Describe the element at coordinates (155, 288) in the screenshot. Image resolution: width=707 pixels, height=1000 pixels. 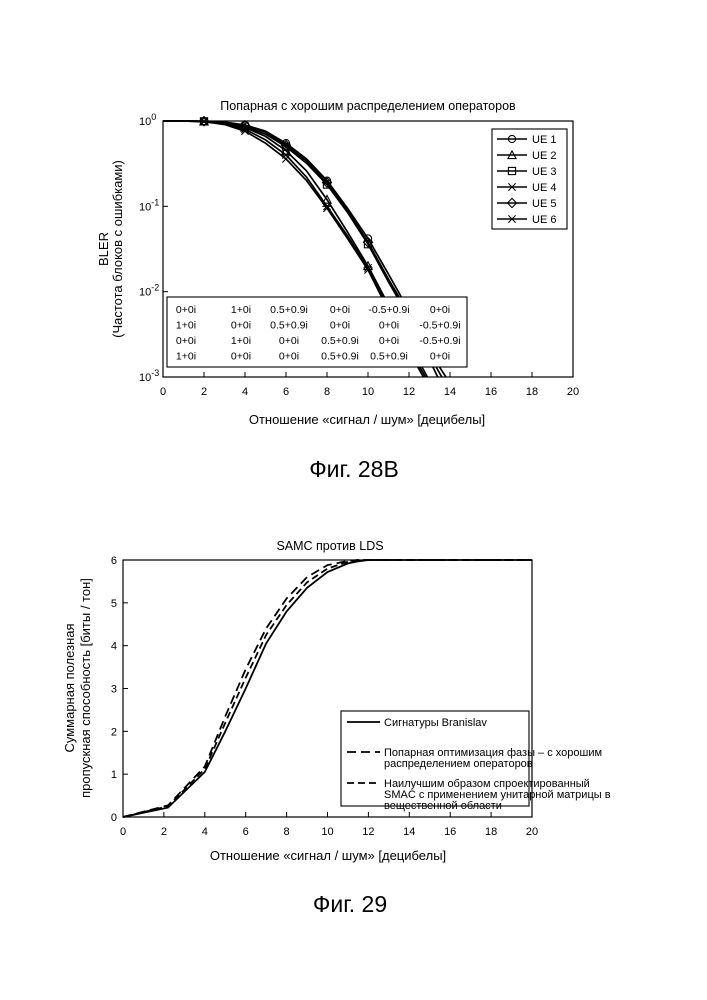
I see `y-tick-exponent: -2` at that location.